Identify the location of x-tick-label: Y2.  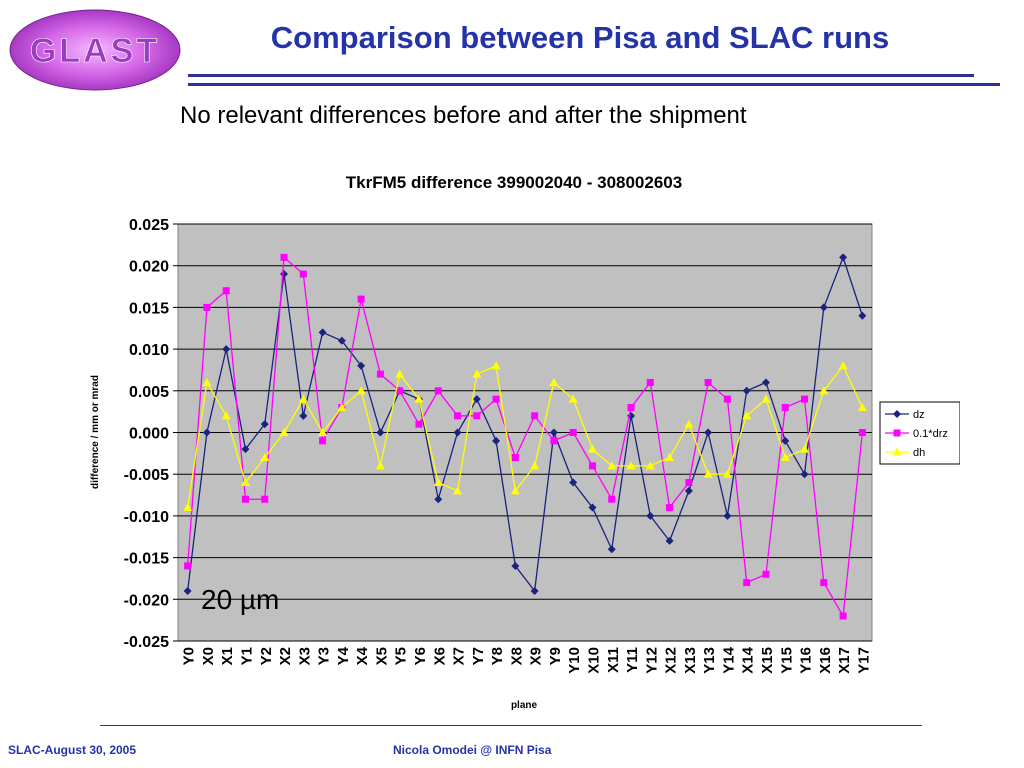
(266, 656).